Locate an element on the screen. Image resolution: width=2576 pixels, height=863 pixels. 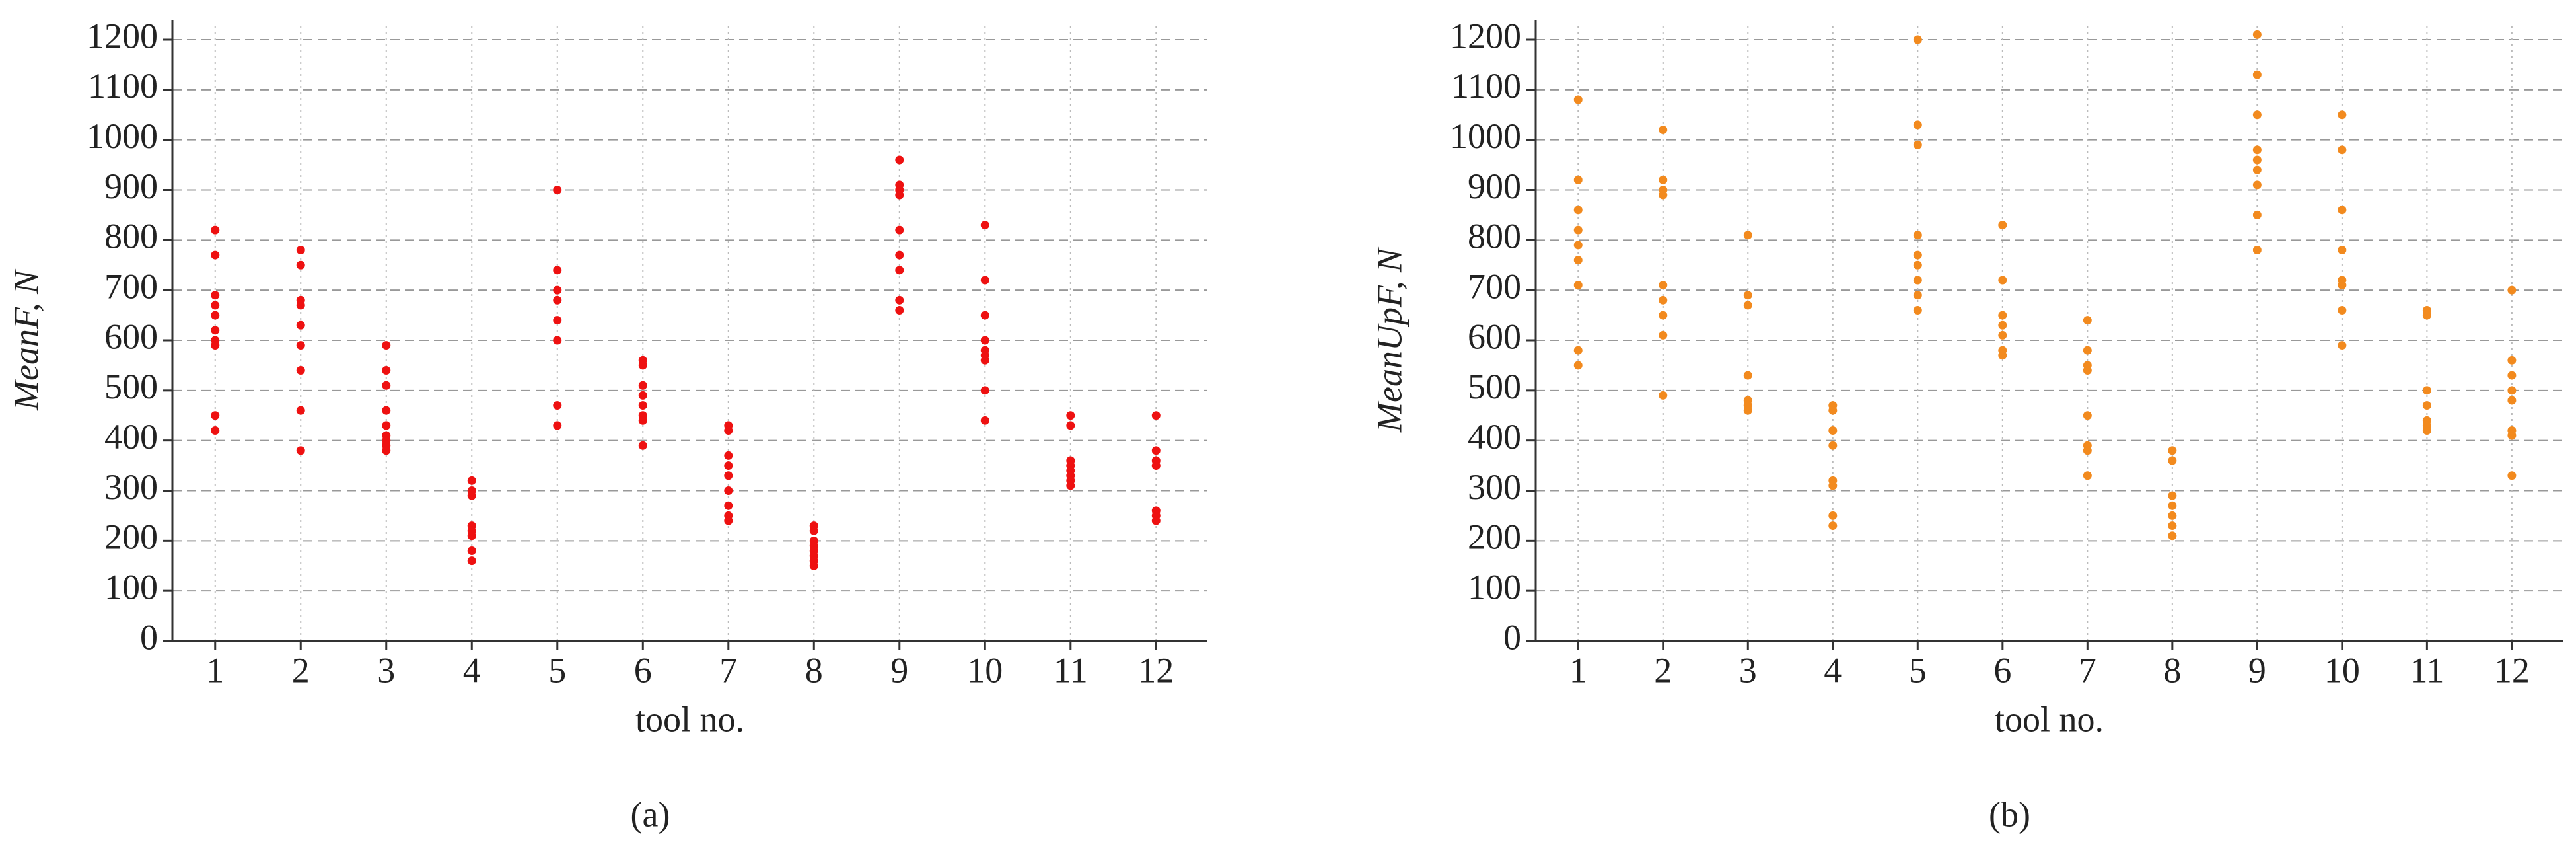
x-tick-label: 3 is located at coordinates (386, 670).